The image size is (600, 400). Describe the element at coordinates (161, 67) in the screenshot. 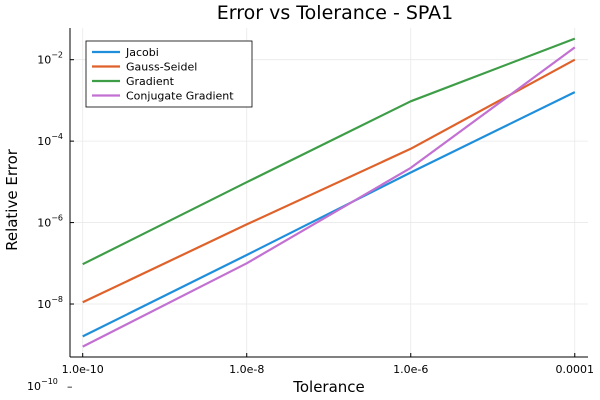

I see `legend-label: Gauss-Seidel` at that location.